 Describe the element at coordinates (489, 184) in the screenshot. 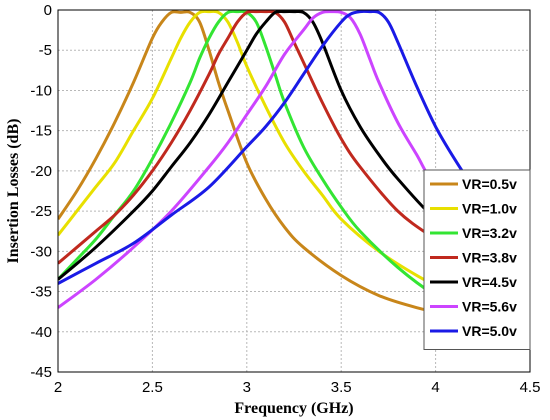

I see `legend-label: VR=0.5v` at that location.